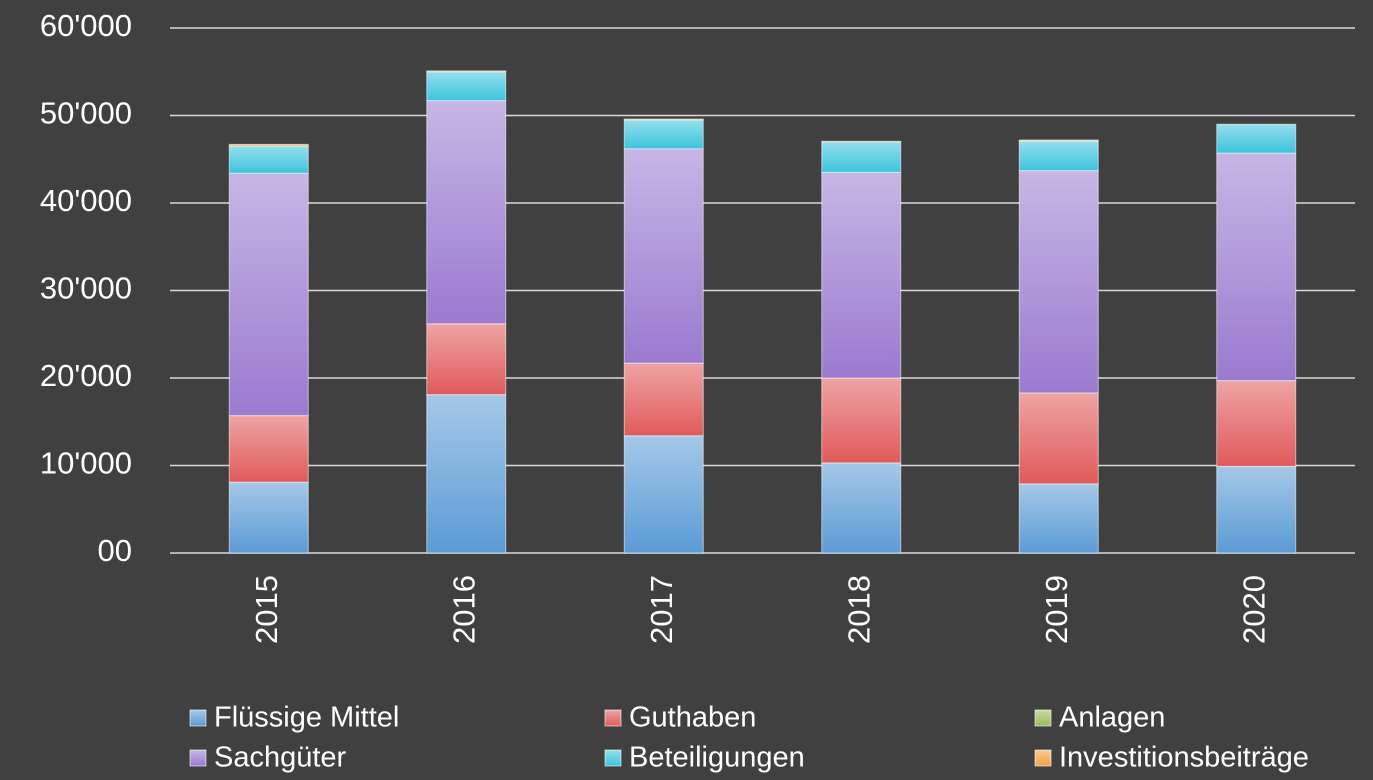 This screenshot has height=780, width=1373. What do you see at coordinates (86, 463) in the screenshot?
I see `y-tick-label: 10'000` at bounding box center [86, 463].